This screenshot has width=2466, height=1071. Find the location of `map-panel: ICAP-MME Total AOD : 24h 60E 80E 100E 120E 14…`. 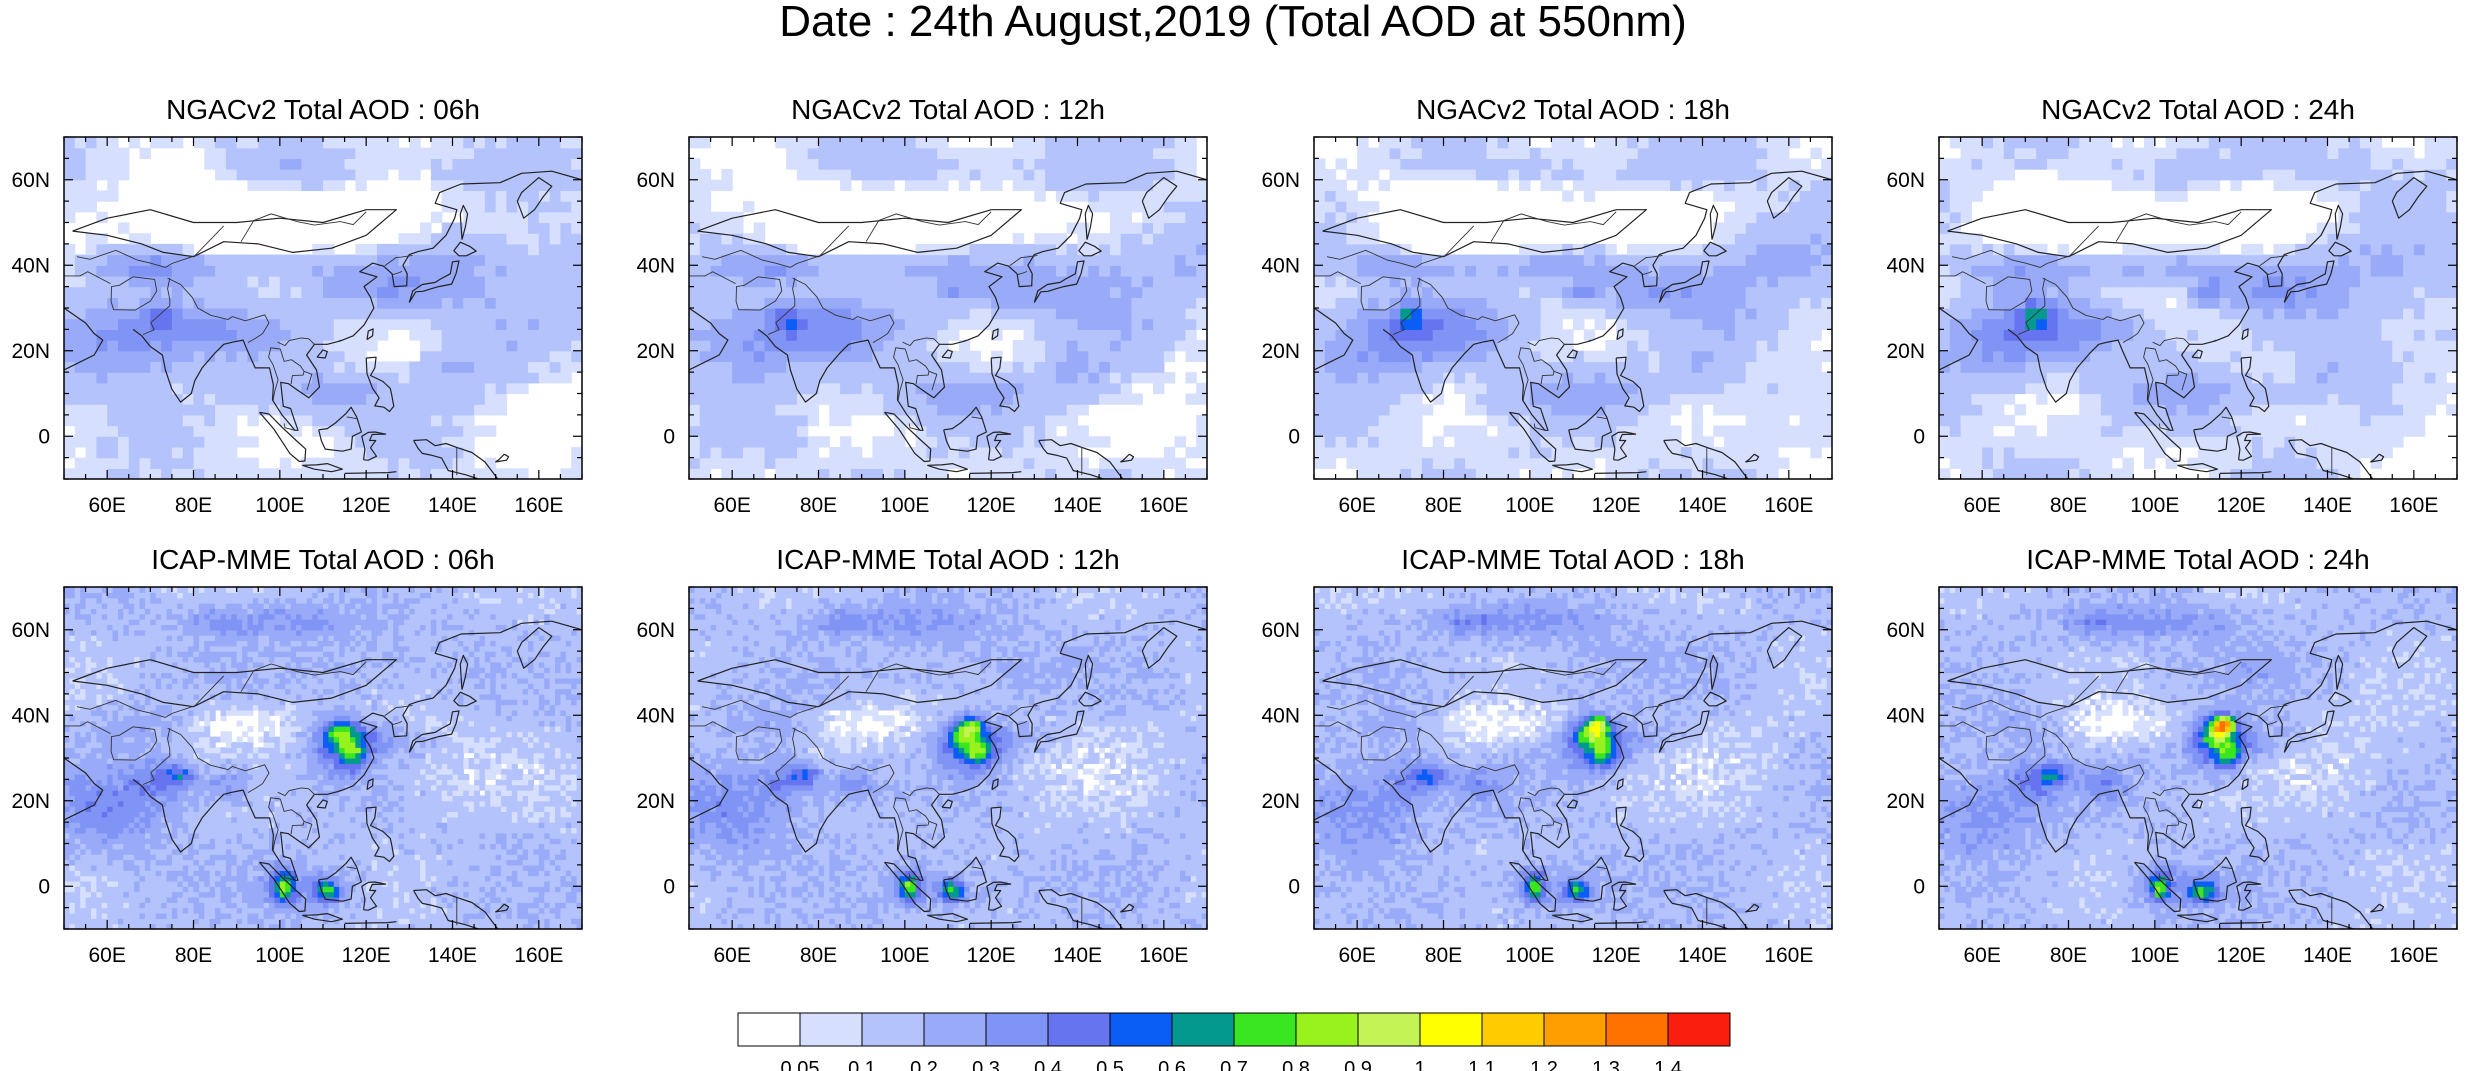

map-panel: ICAP-MME Total AOD : 24h 60E 80E 100E 120E 14… is located at coordinates (2172, 755).